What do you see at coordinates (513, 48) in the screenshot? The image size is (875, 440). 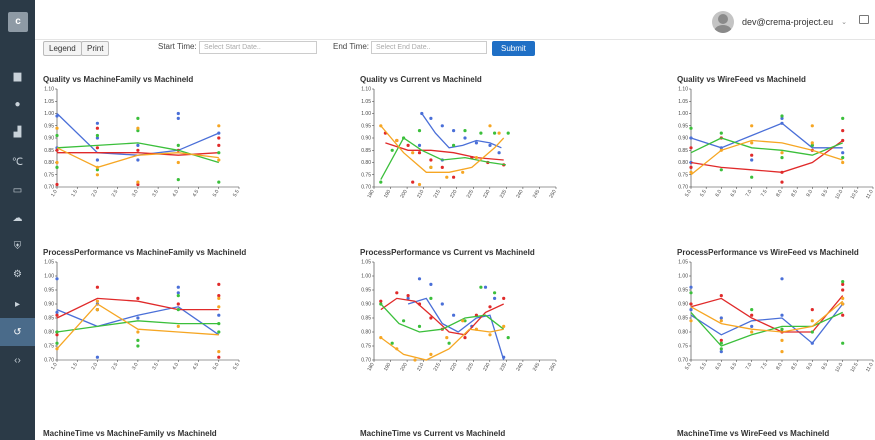 I see `submit-button: Submit` at bounding box center [513, 48].